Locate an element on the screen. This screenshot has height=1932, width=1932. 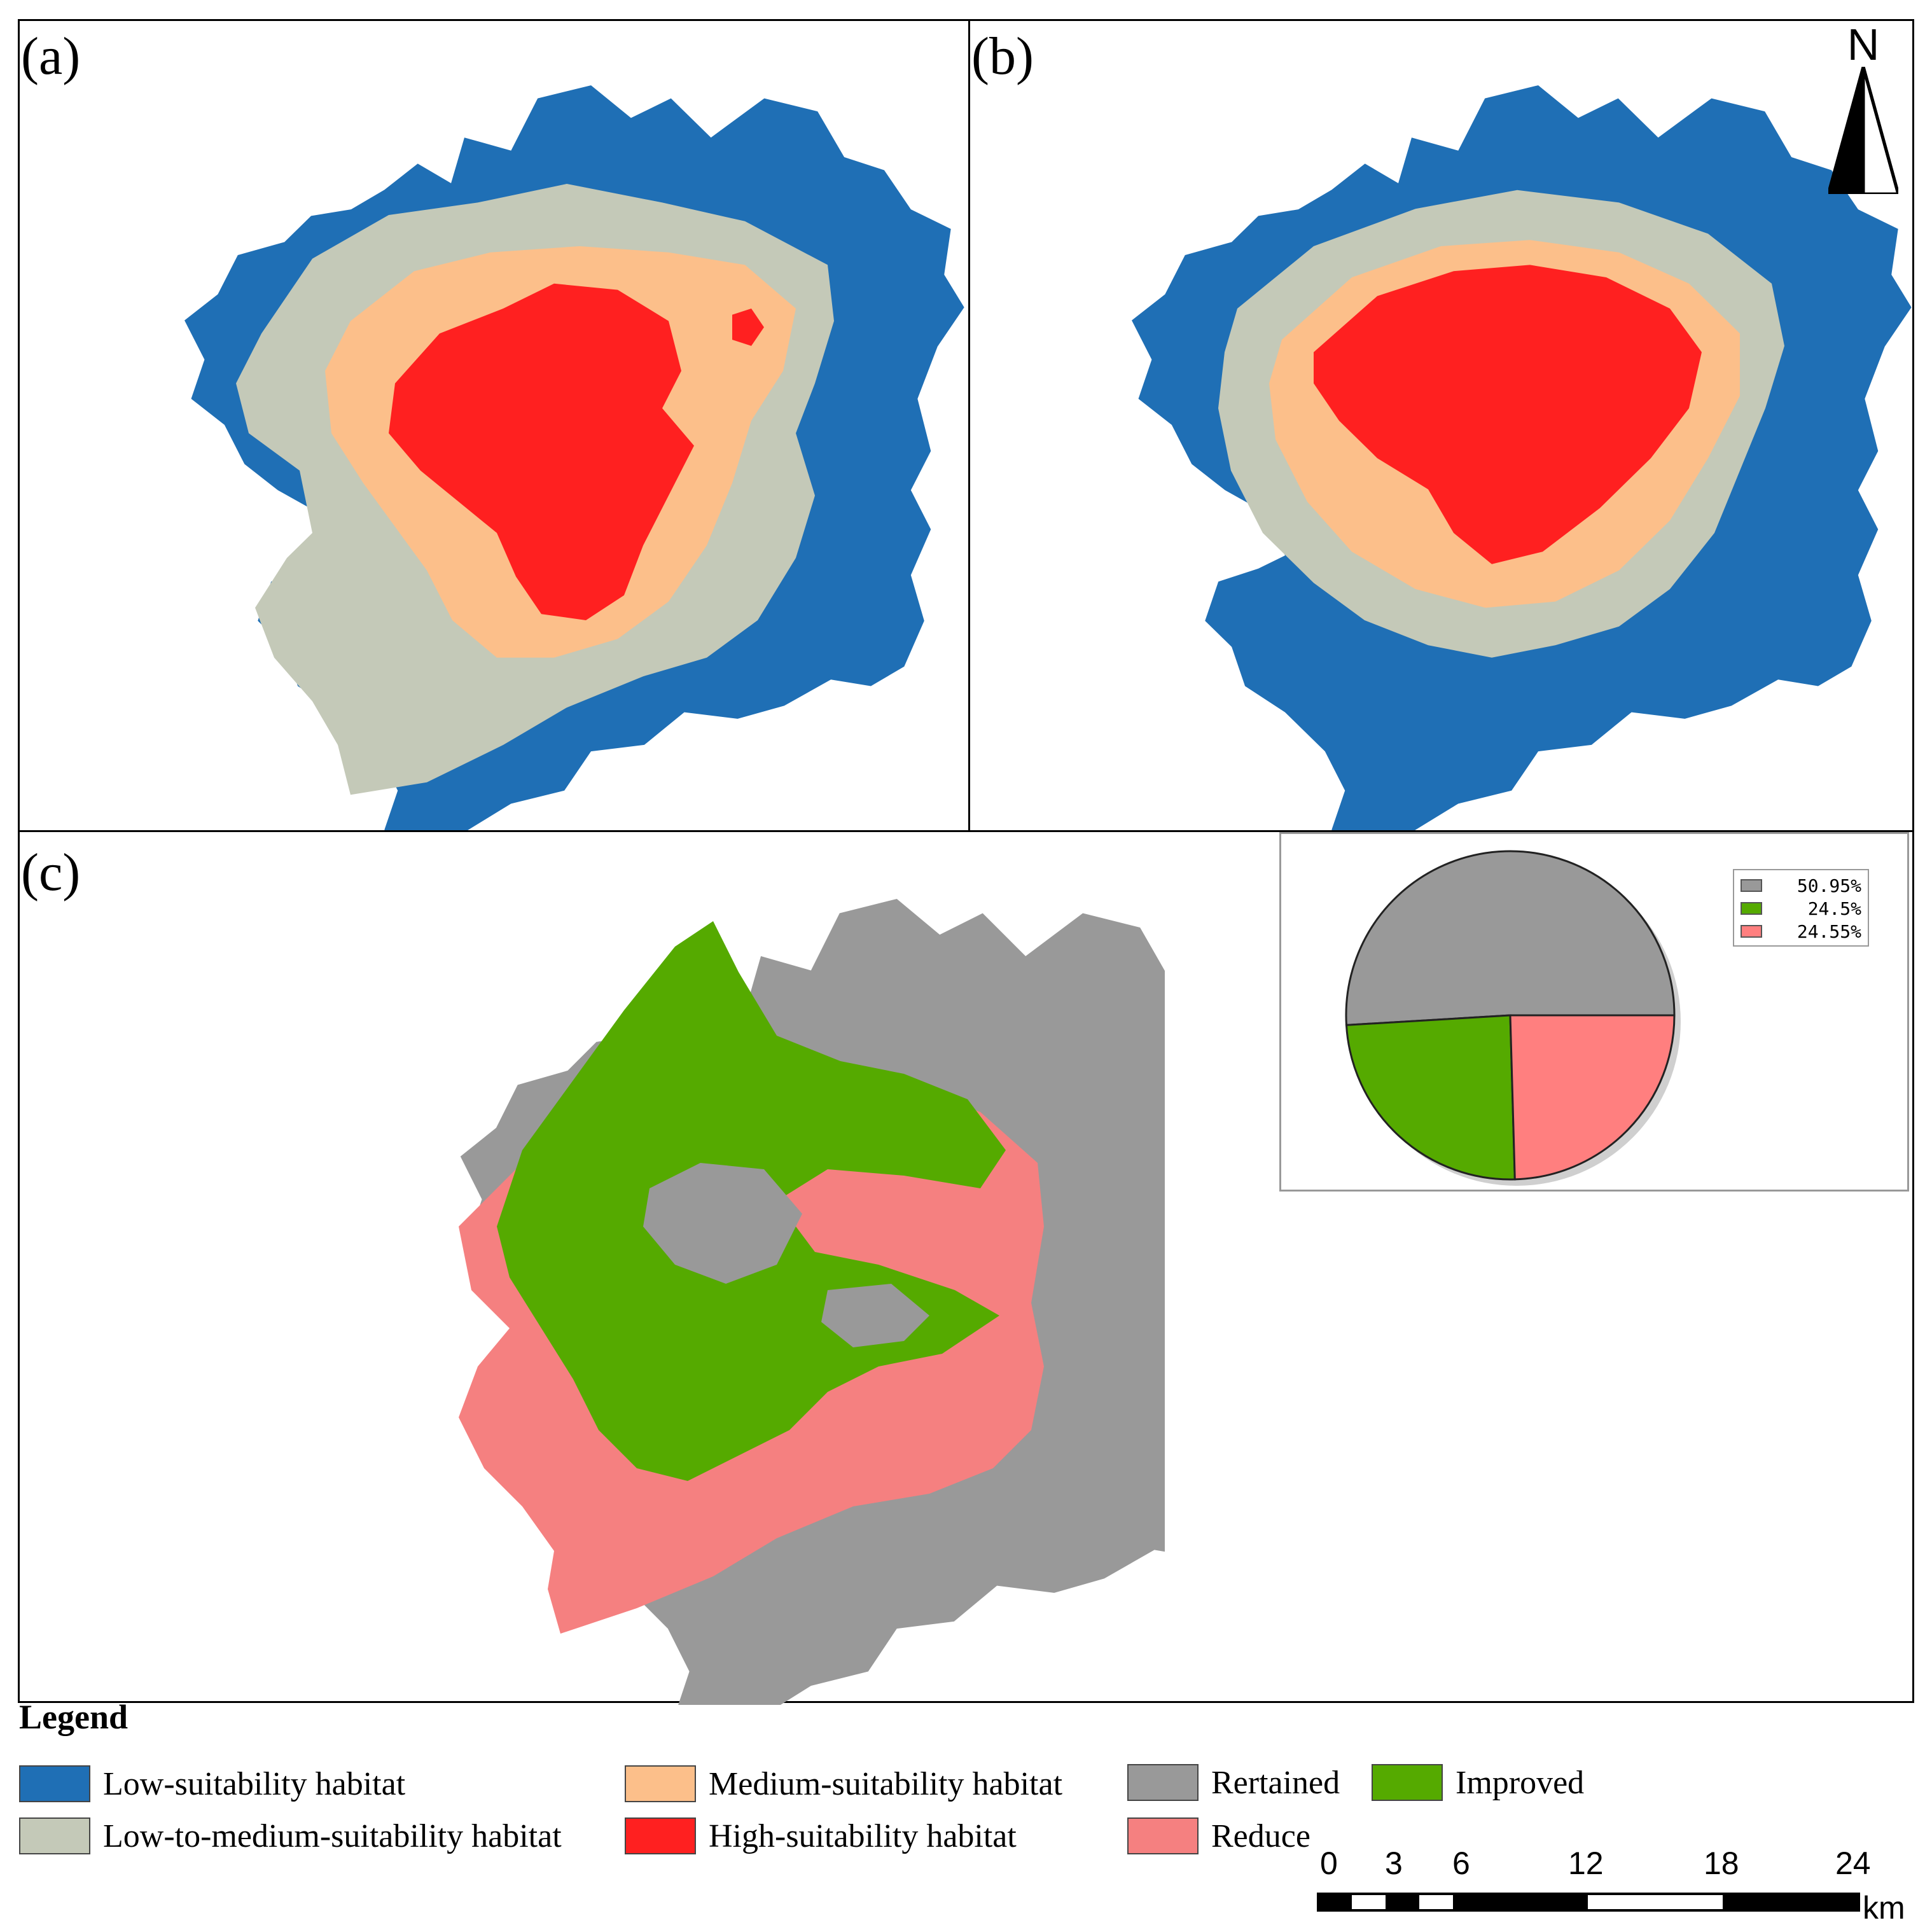
scale-bar: 0 3 6 12 18 24 km is located at coordinates (1616, 1886).